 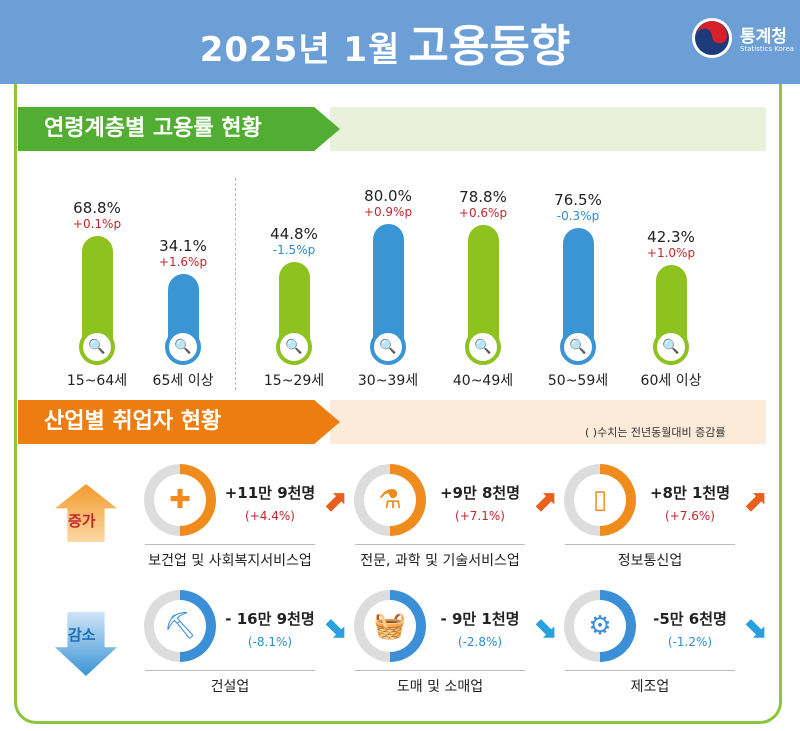 I want to click on category-label: 40~49세, so click(x=483, y=381).